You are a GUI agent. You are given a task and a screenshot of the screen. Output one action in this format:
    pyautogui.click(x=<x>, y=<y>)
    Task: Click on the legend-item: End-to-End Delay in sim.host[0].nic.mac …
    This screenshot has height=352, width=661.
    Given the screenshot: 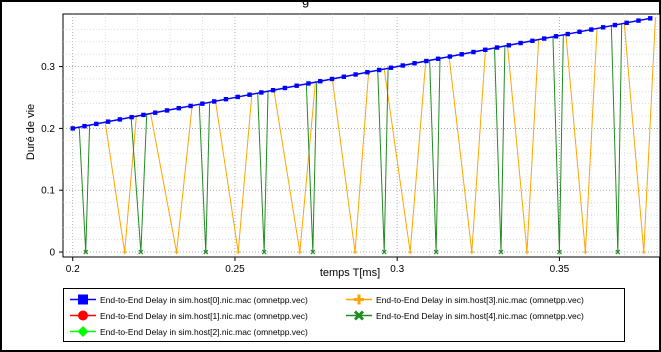 What is the action you would take?
    pyautogui.click(x=189, y=299)
    